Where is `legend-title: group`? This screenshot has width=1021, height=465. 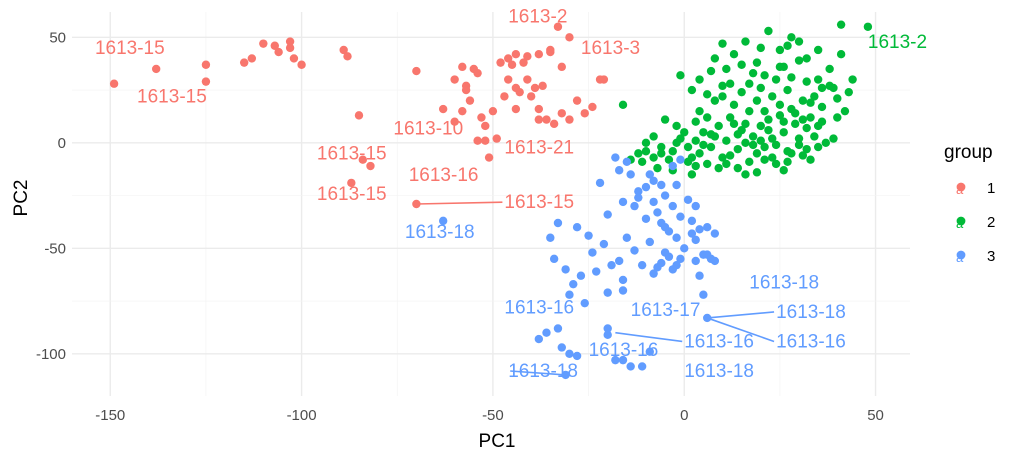 legend-title: group is located at coordinates (968, 152).